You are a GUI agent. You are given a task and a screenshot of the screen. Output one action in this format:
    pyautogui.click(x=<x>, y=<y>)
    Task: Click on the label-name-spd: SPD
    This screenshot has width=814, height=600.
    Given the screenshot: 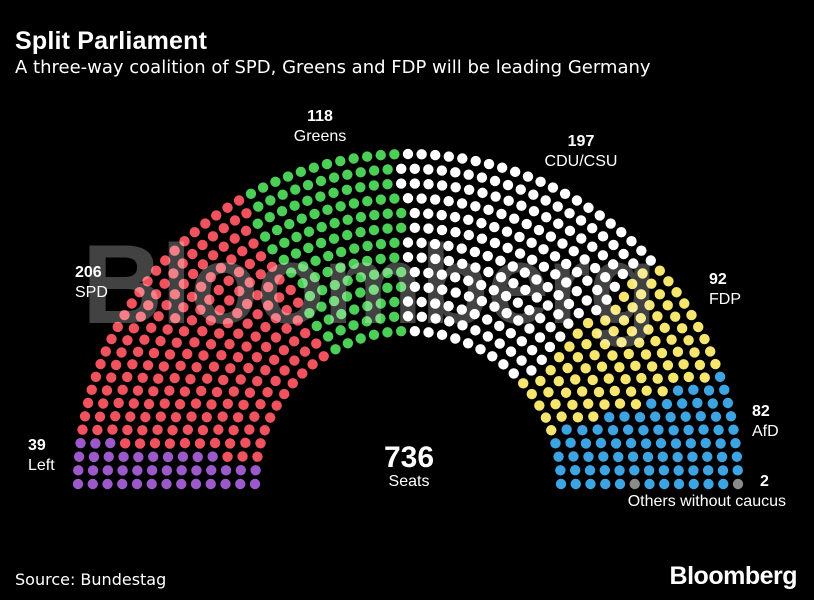 What is the action you would take?
    pyautogui.click(x=91, y=292)
    